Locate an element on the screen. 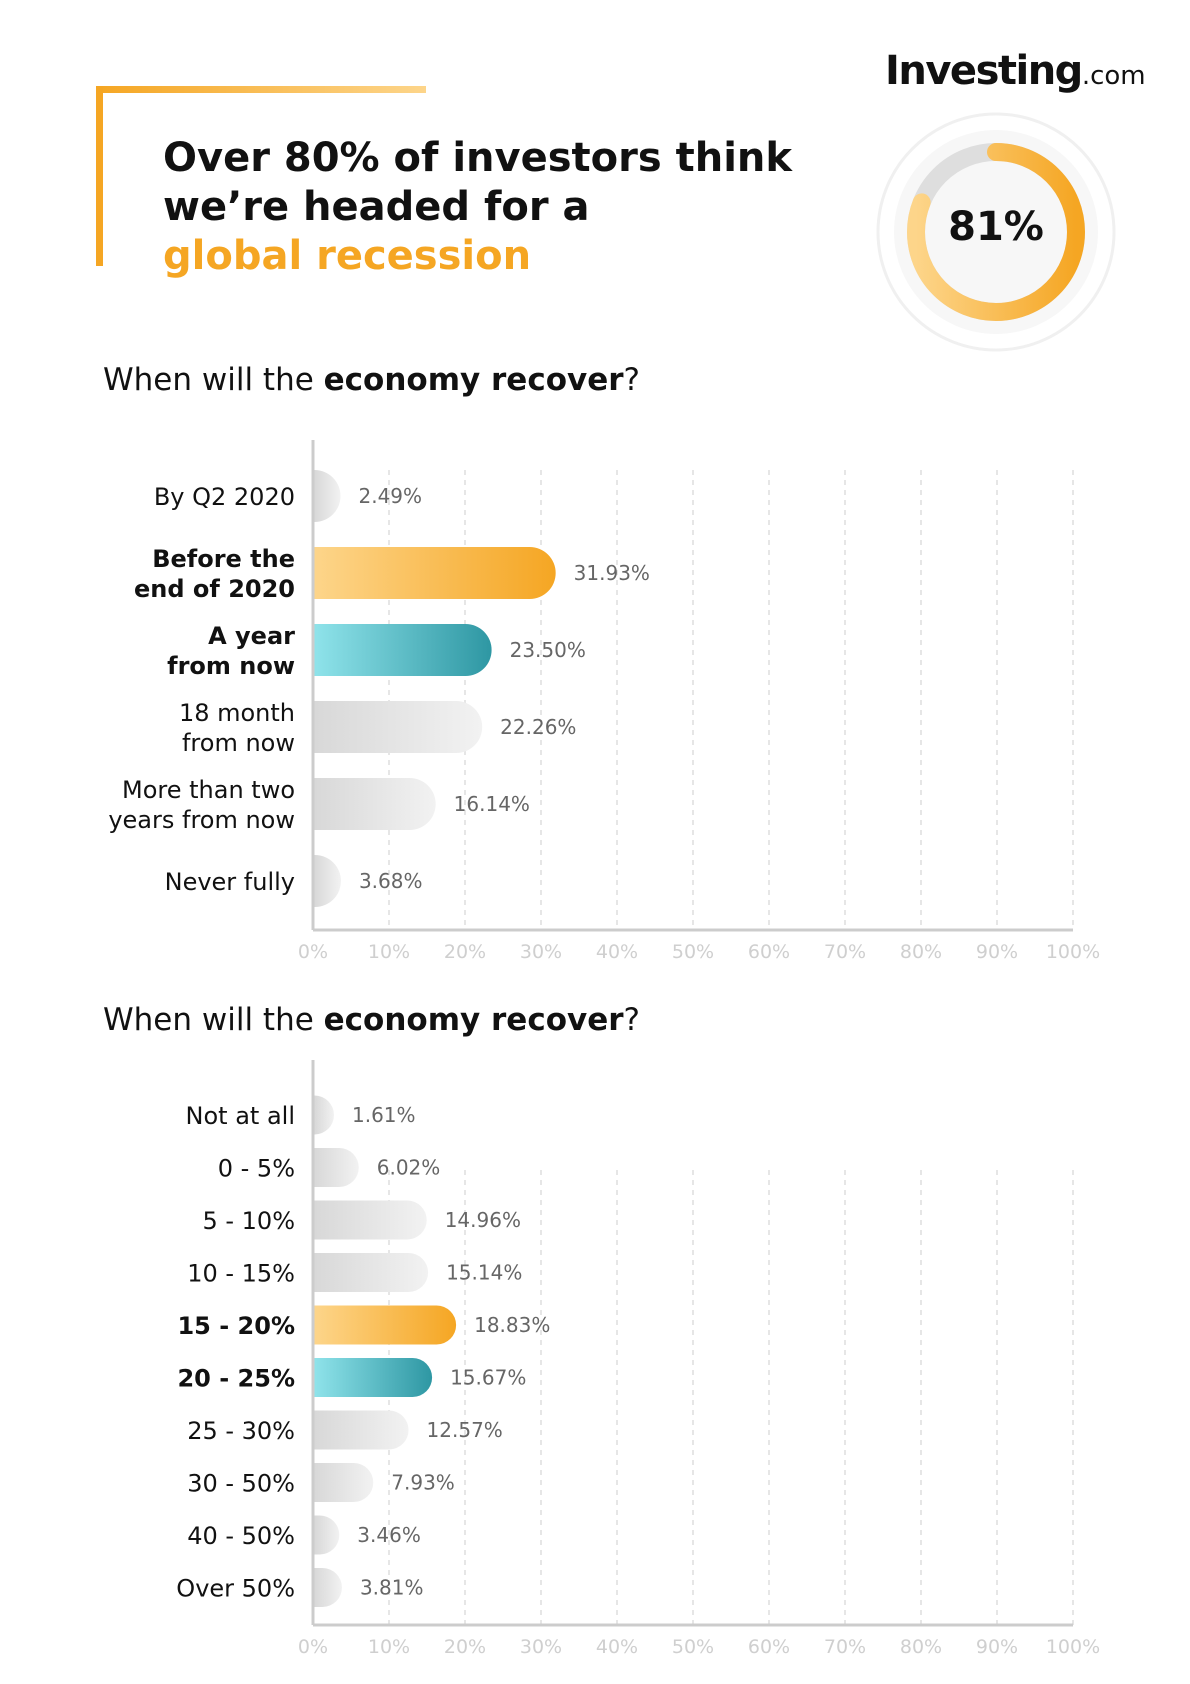 The image size is (1190, 1684). category-label: 40 - 50% is located at coordinates (241, 1536).